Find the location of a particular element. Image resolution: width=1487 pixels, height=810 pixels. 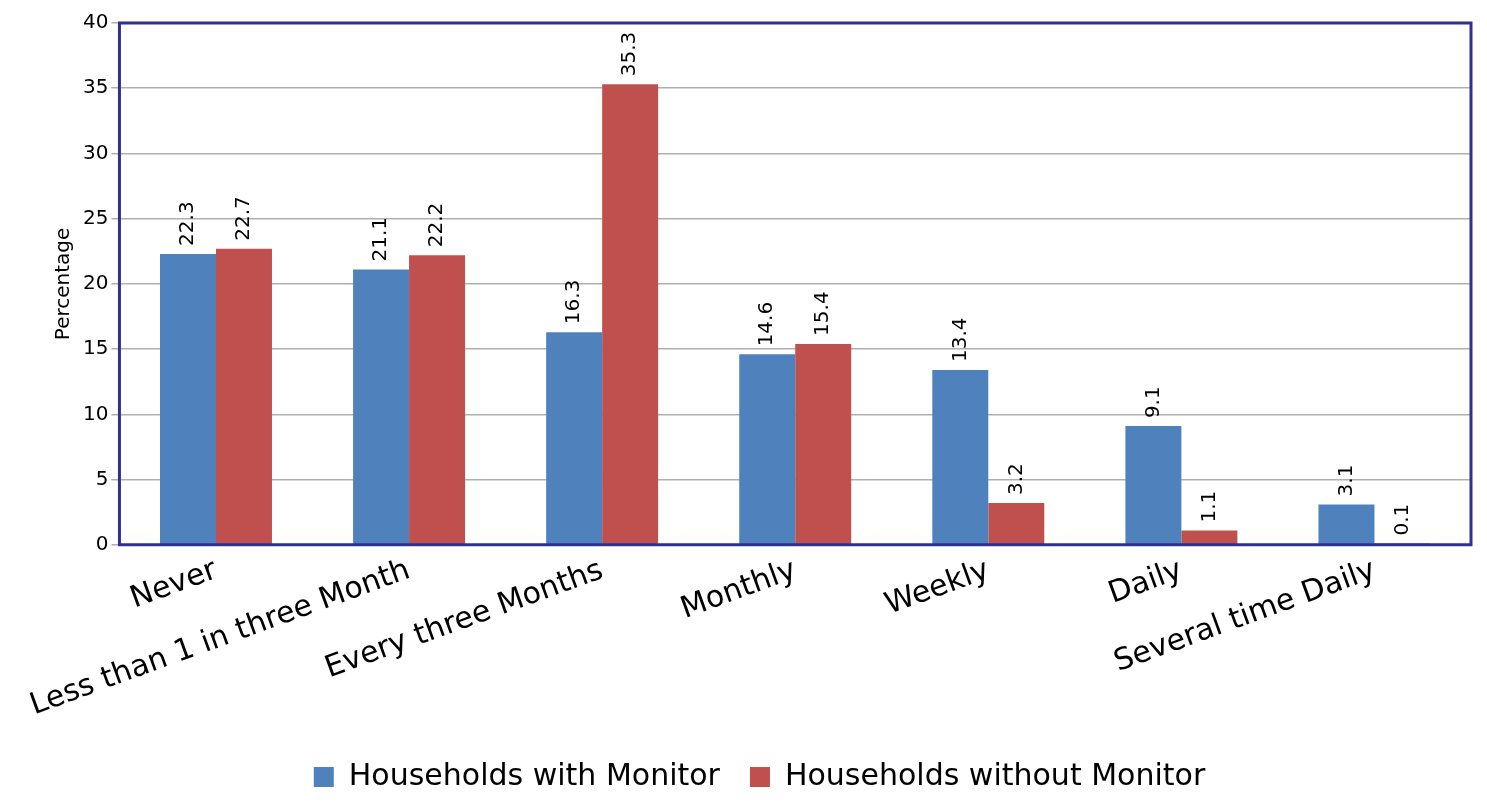

data-label: 21.1 is located at coordinates (379, 239).